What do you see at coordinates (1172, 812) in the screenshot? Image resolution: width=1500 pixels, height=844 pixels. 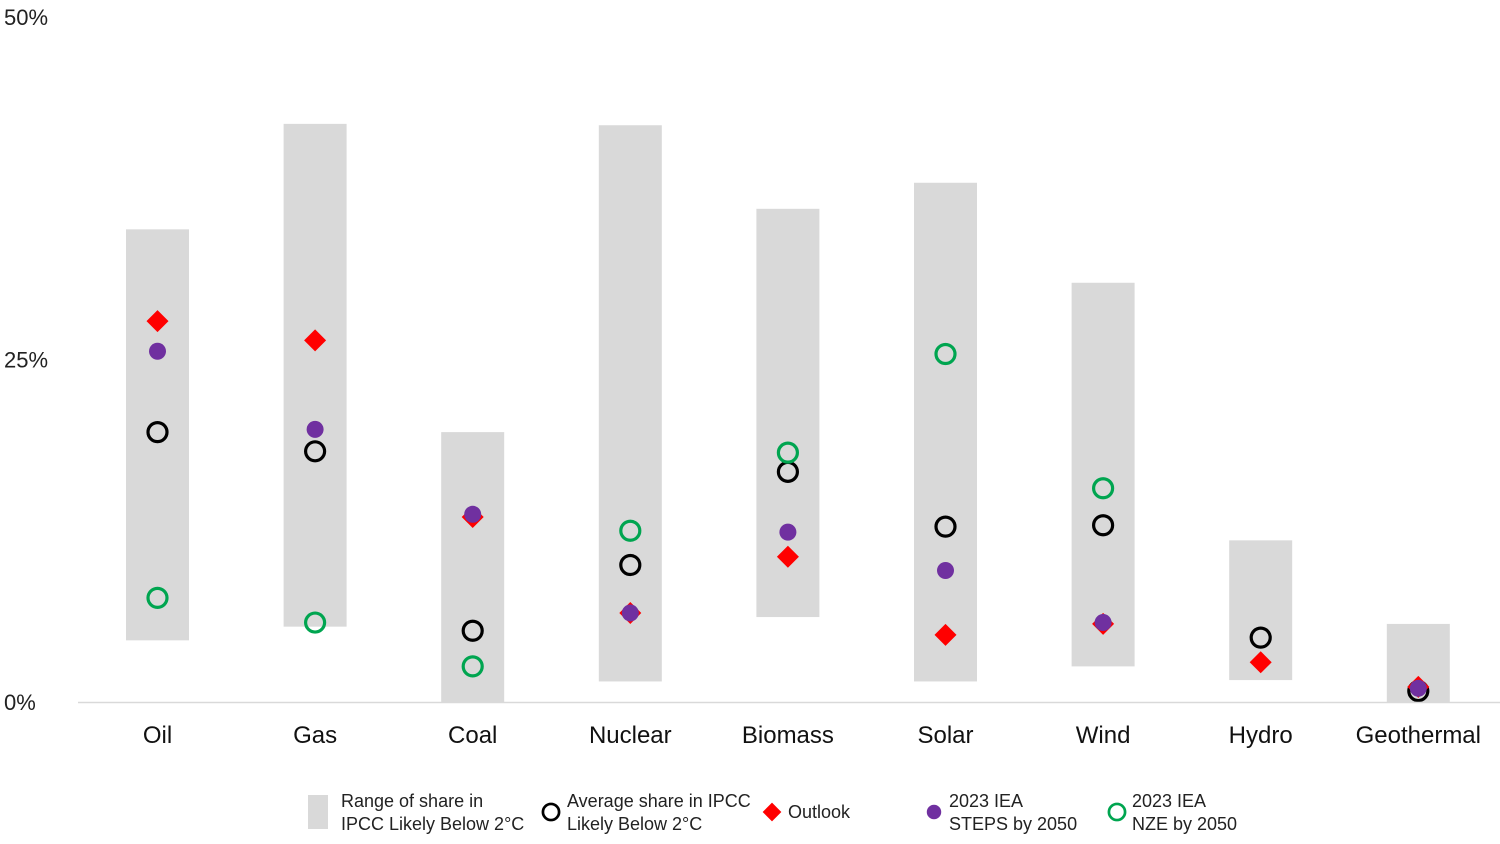 I see `legend-item: 2023 IEA NZE by 2050` at bounding box center [1172, 812].